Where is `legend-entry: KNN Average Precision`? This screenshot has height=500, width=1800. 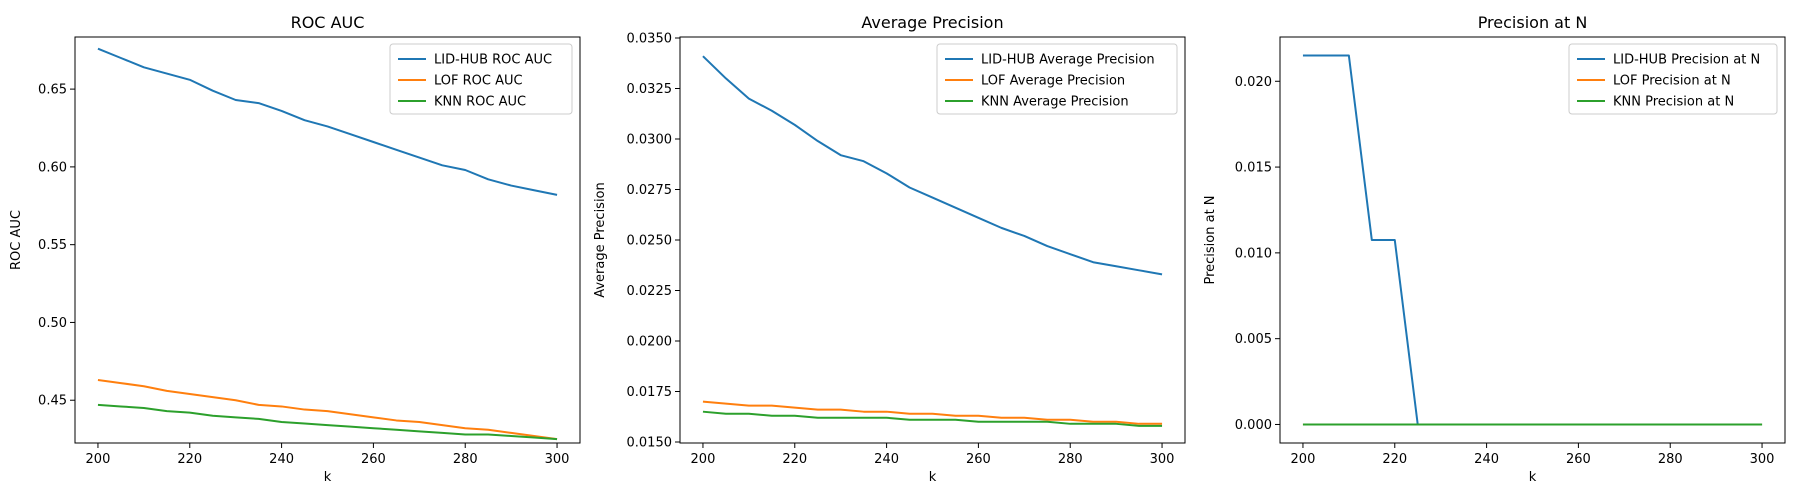 legend-entry: KNN Average Precision is located at coordinates (1055, 102).